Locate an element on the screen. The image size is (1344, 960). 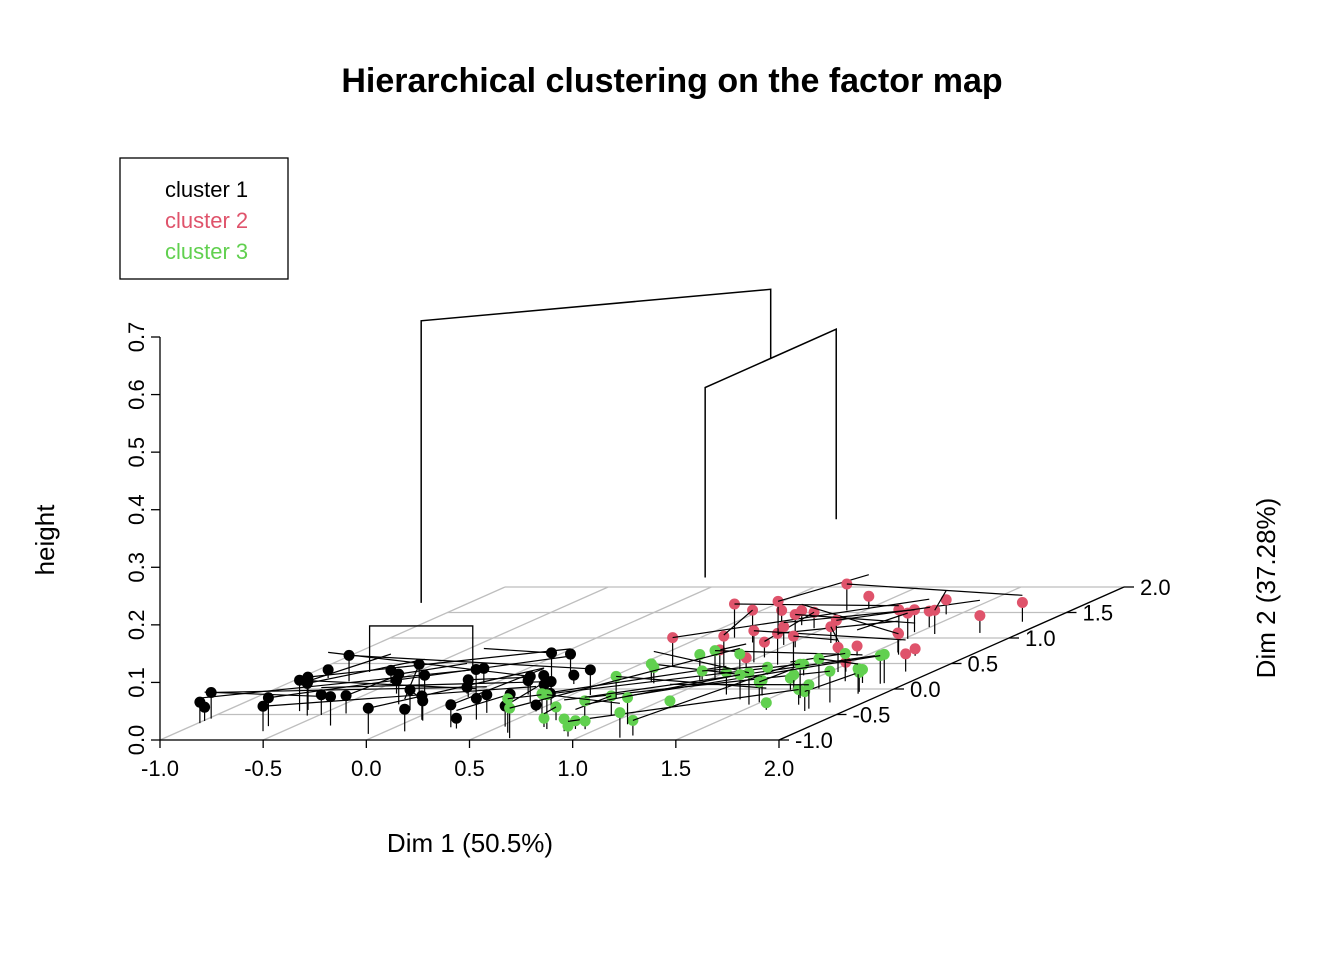
x-tick-label: -1.0 is located at coordinates (160, 768).